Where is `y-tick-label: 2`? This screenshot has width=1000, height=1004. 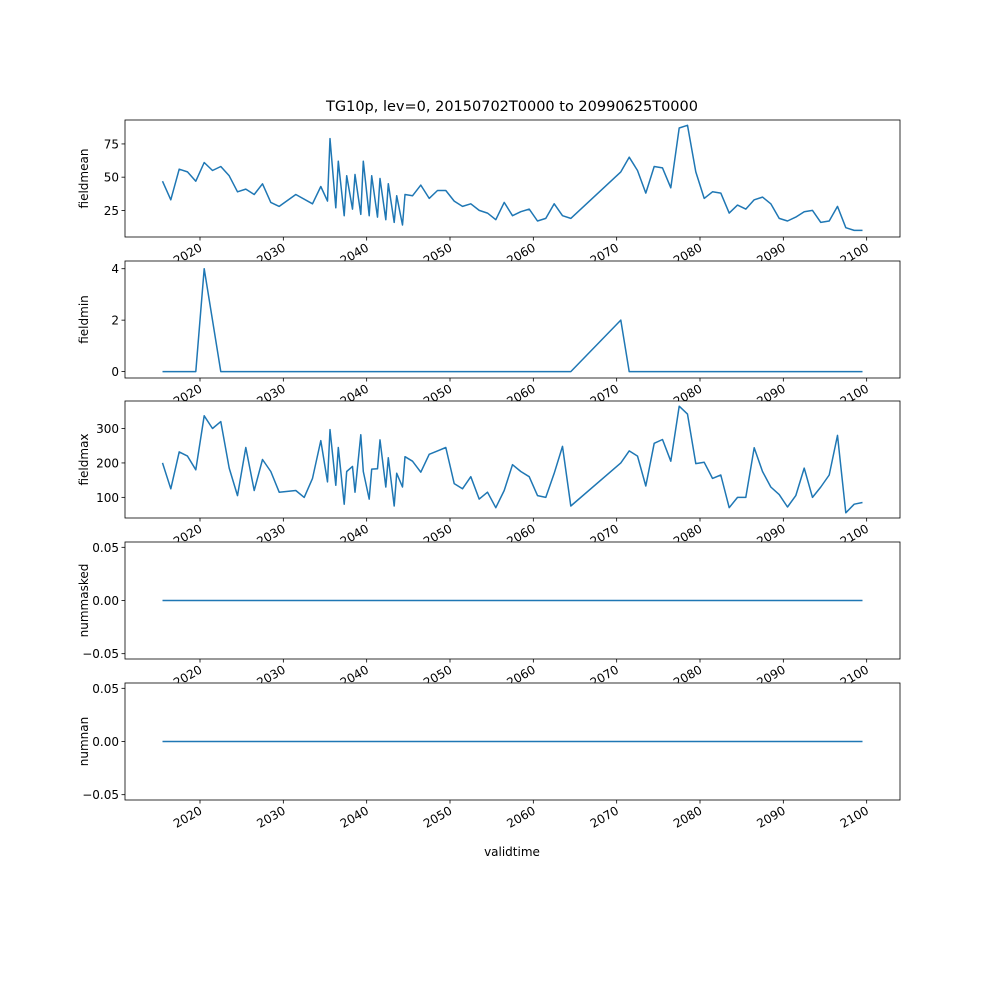 y-tick-label: 2 is located at coordinates (115, 321).